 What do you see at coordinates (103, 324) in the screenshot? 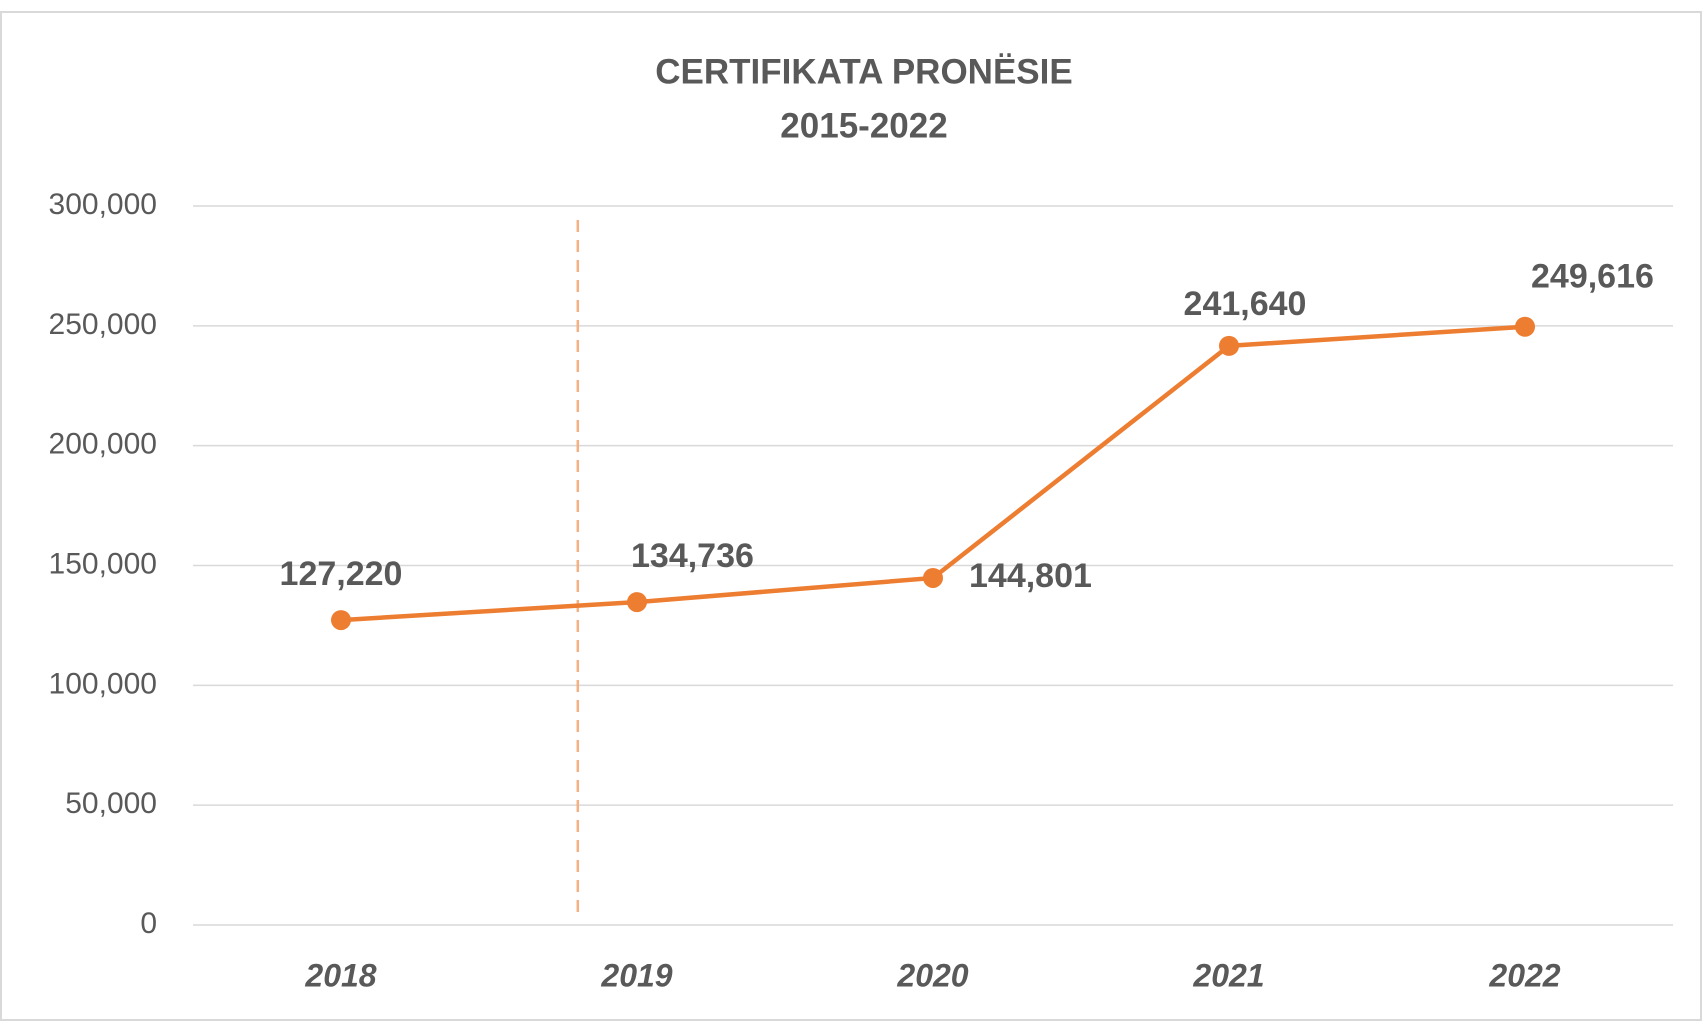
I see `y-tick-label: 250,000` at bounding box center [103, 324].